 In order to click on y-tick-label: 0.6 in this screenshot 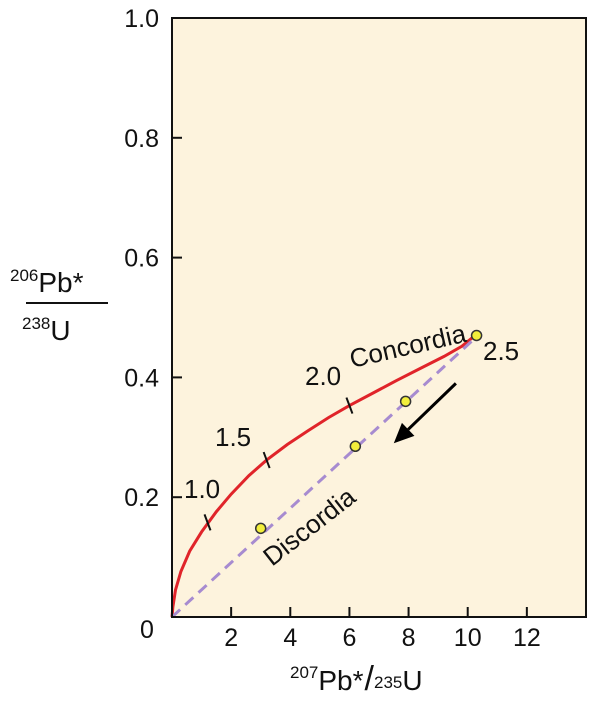, I will do `click(141, 259)`.